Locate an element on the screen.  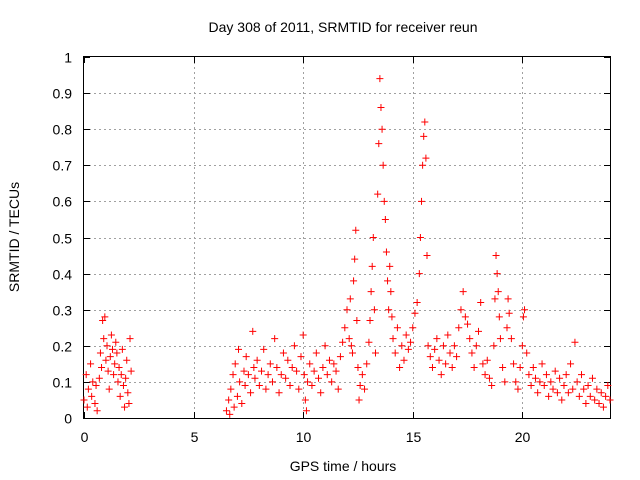
y-tick-label: 0.7 is located at coordinates (63, 166).